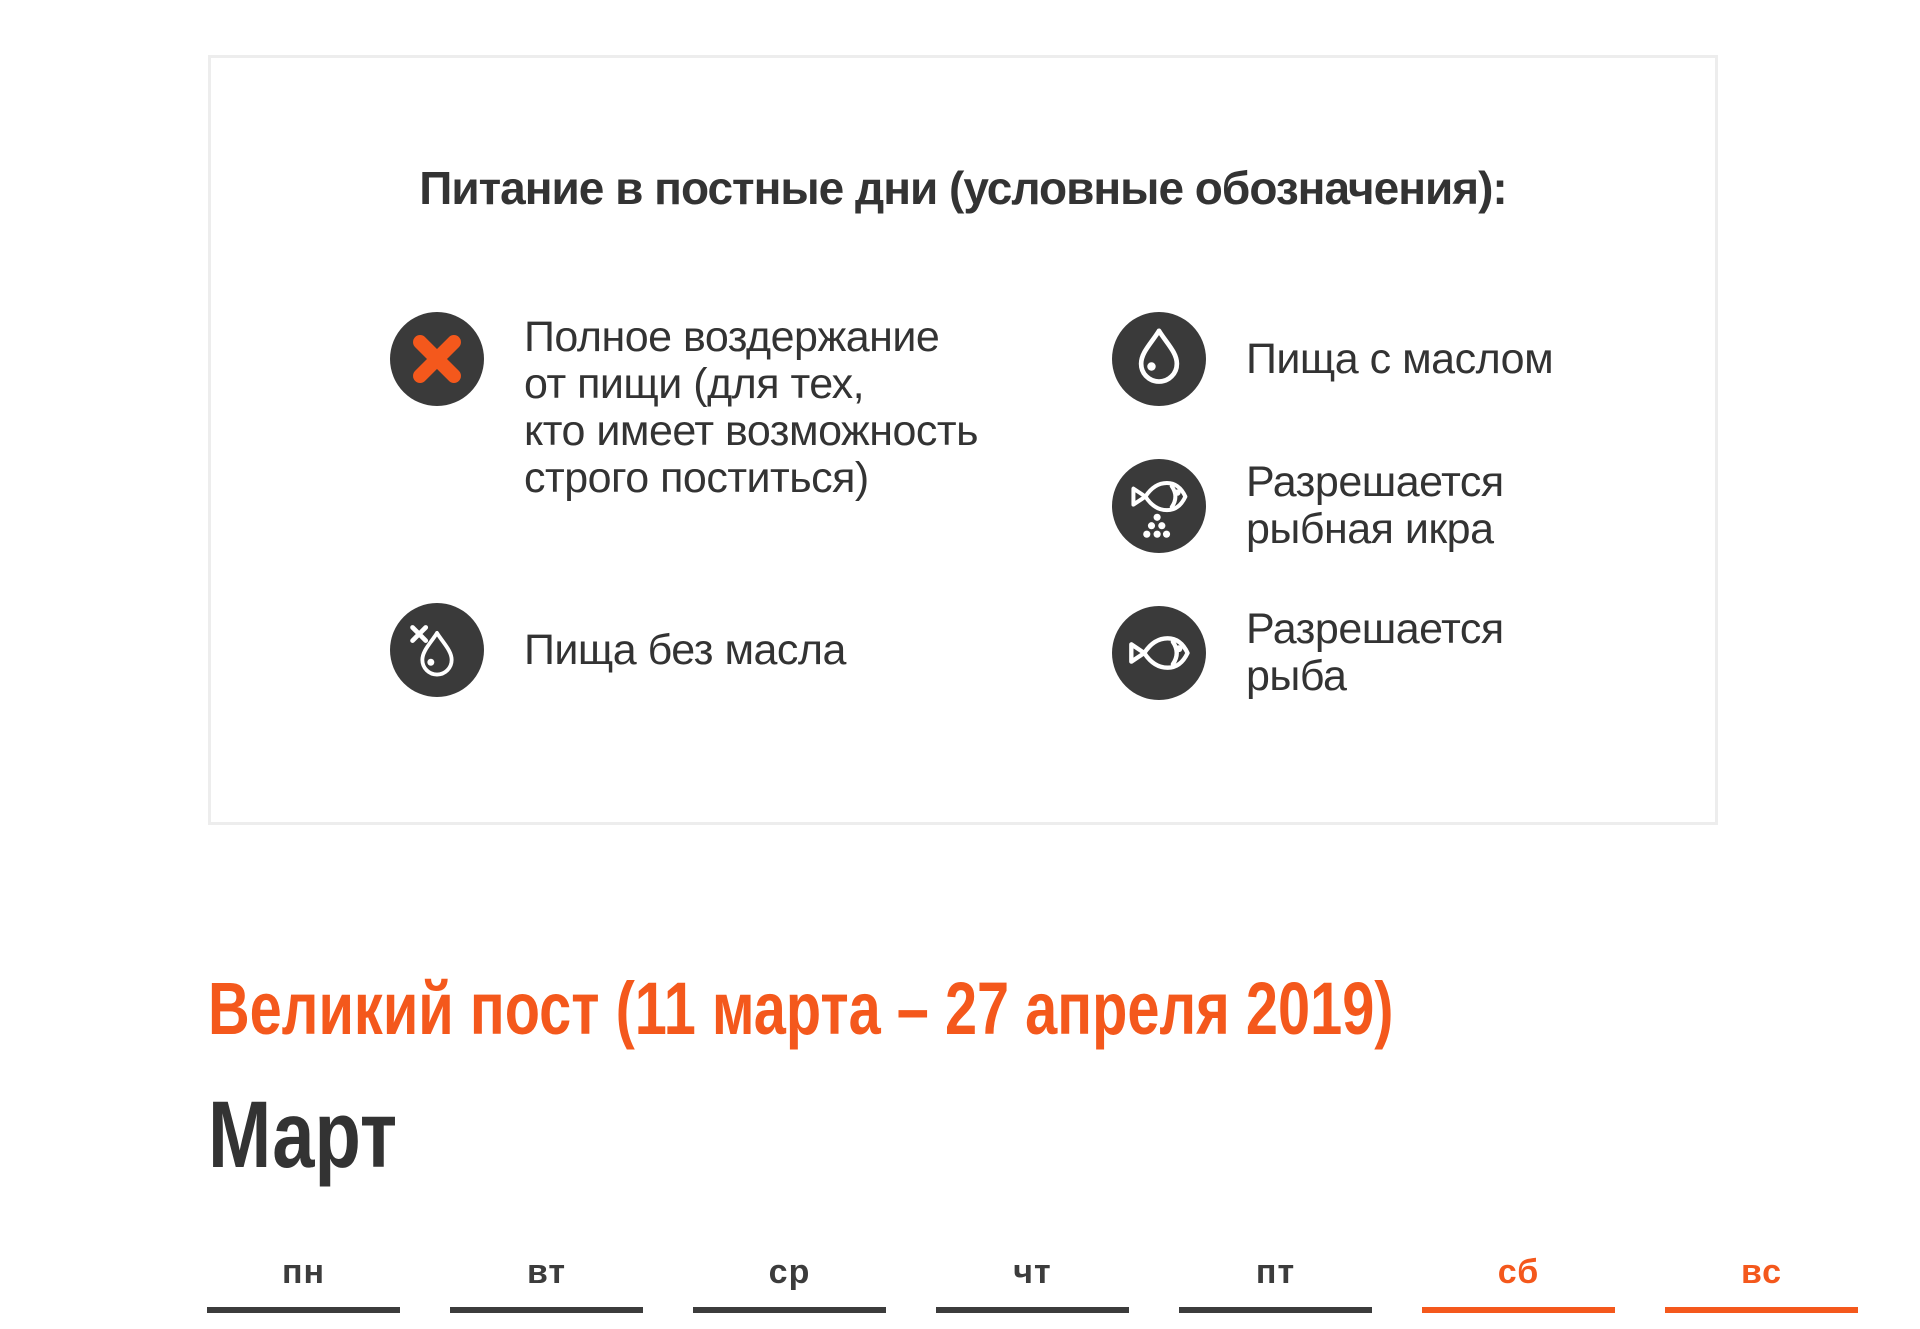 The height and width of the screenshot is (1329, 1920). I want to click on no-food-icon, so click(437, 359).